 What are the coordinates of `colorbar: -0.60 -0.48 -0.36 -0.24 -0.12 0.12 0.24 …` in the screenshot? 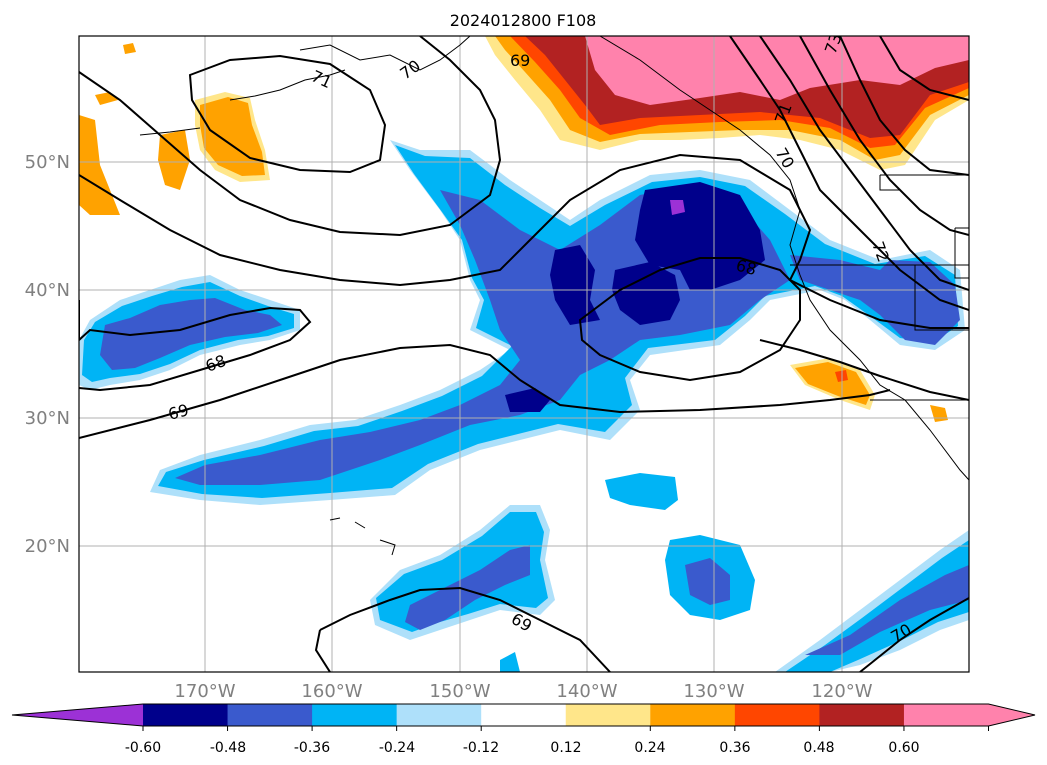 It's located at (523, 729).